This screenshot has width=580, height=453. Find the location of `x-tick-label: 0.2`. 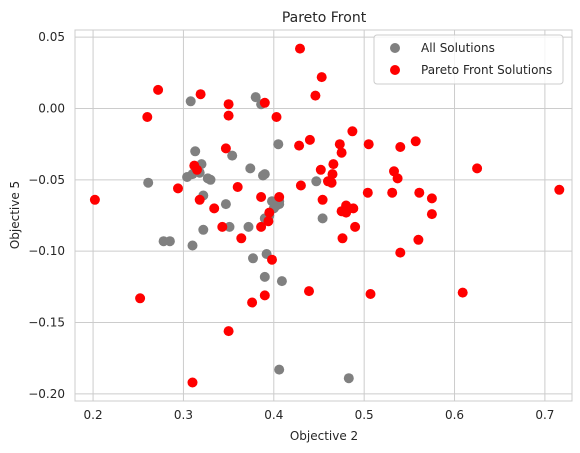

x-tick-label: 0.2 is located at coordinates (93, 415).